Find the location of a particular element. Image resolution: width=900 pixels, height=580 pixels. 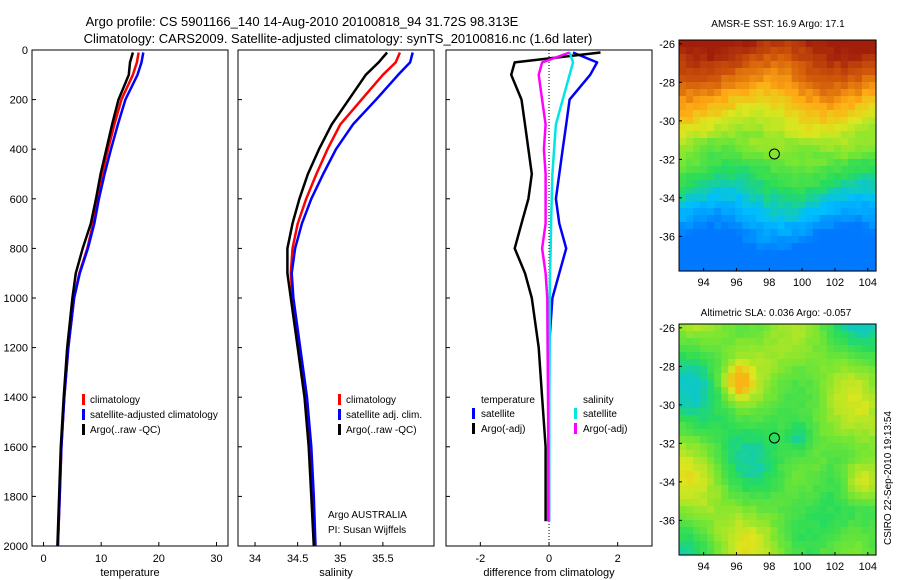

x-tick-label: 20 is located at coordinates (159, 559).